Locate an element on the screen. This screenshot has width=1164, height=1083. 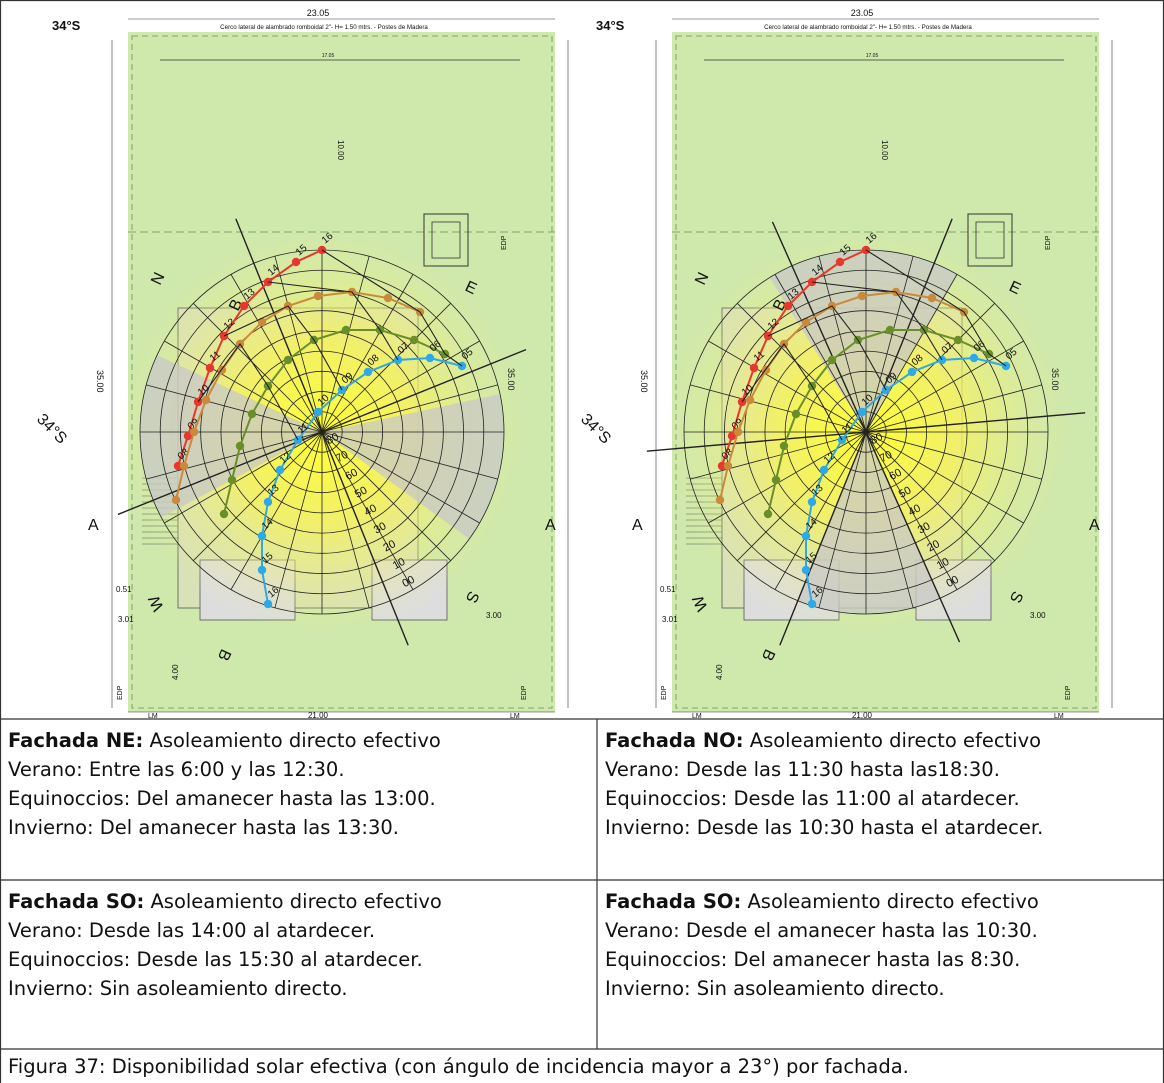
facade-line-b is located at coordinates (322, 432).